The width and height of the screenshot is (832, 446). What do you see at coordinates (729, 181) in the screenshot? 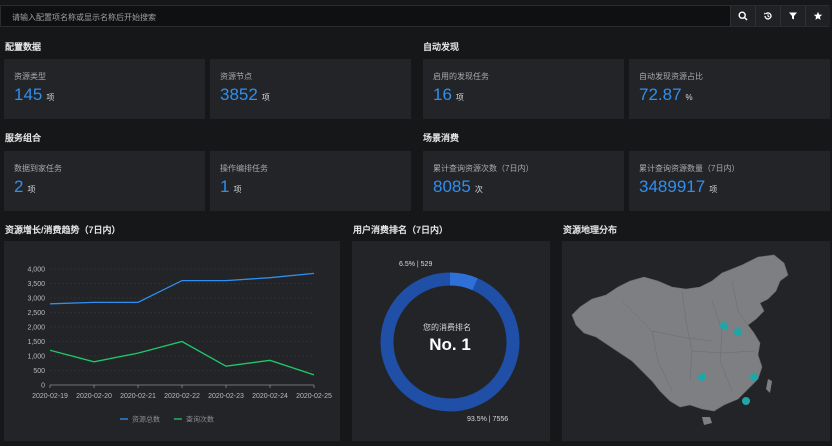
I see `card-query-resources: 累计查询资源数量（7日内） 3489917 项` at bounding box center [729, 181].